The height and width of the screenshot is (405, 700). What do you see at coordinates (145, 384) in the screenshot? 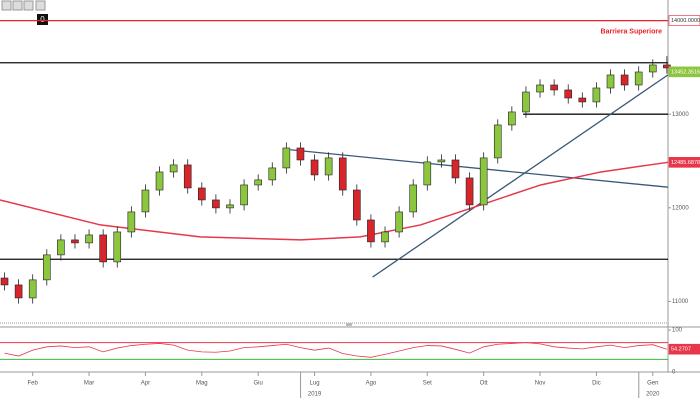
I see `x-tick-label: Apr` at bounding box center [145, 384].